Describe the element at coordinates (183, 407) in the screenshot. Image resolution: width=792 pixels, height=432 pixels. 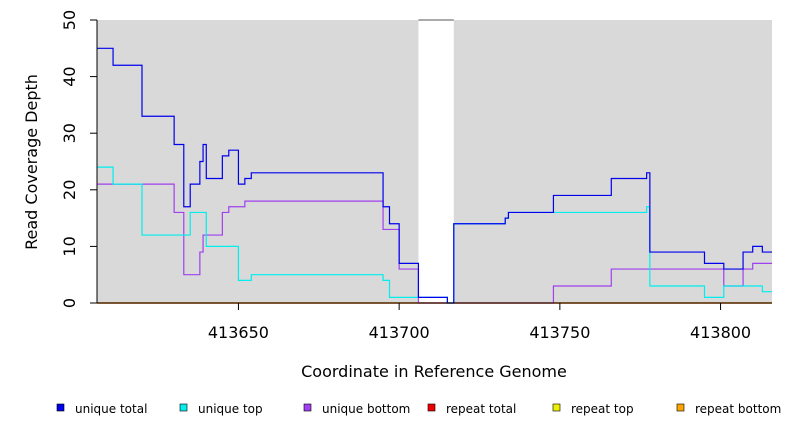
I see `legend-swatch-unique-top` at that location.